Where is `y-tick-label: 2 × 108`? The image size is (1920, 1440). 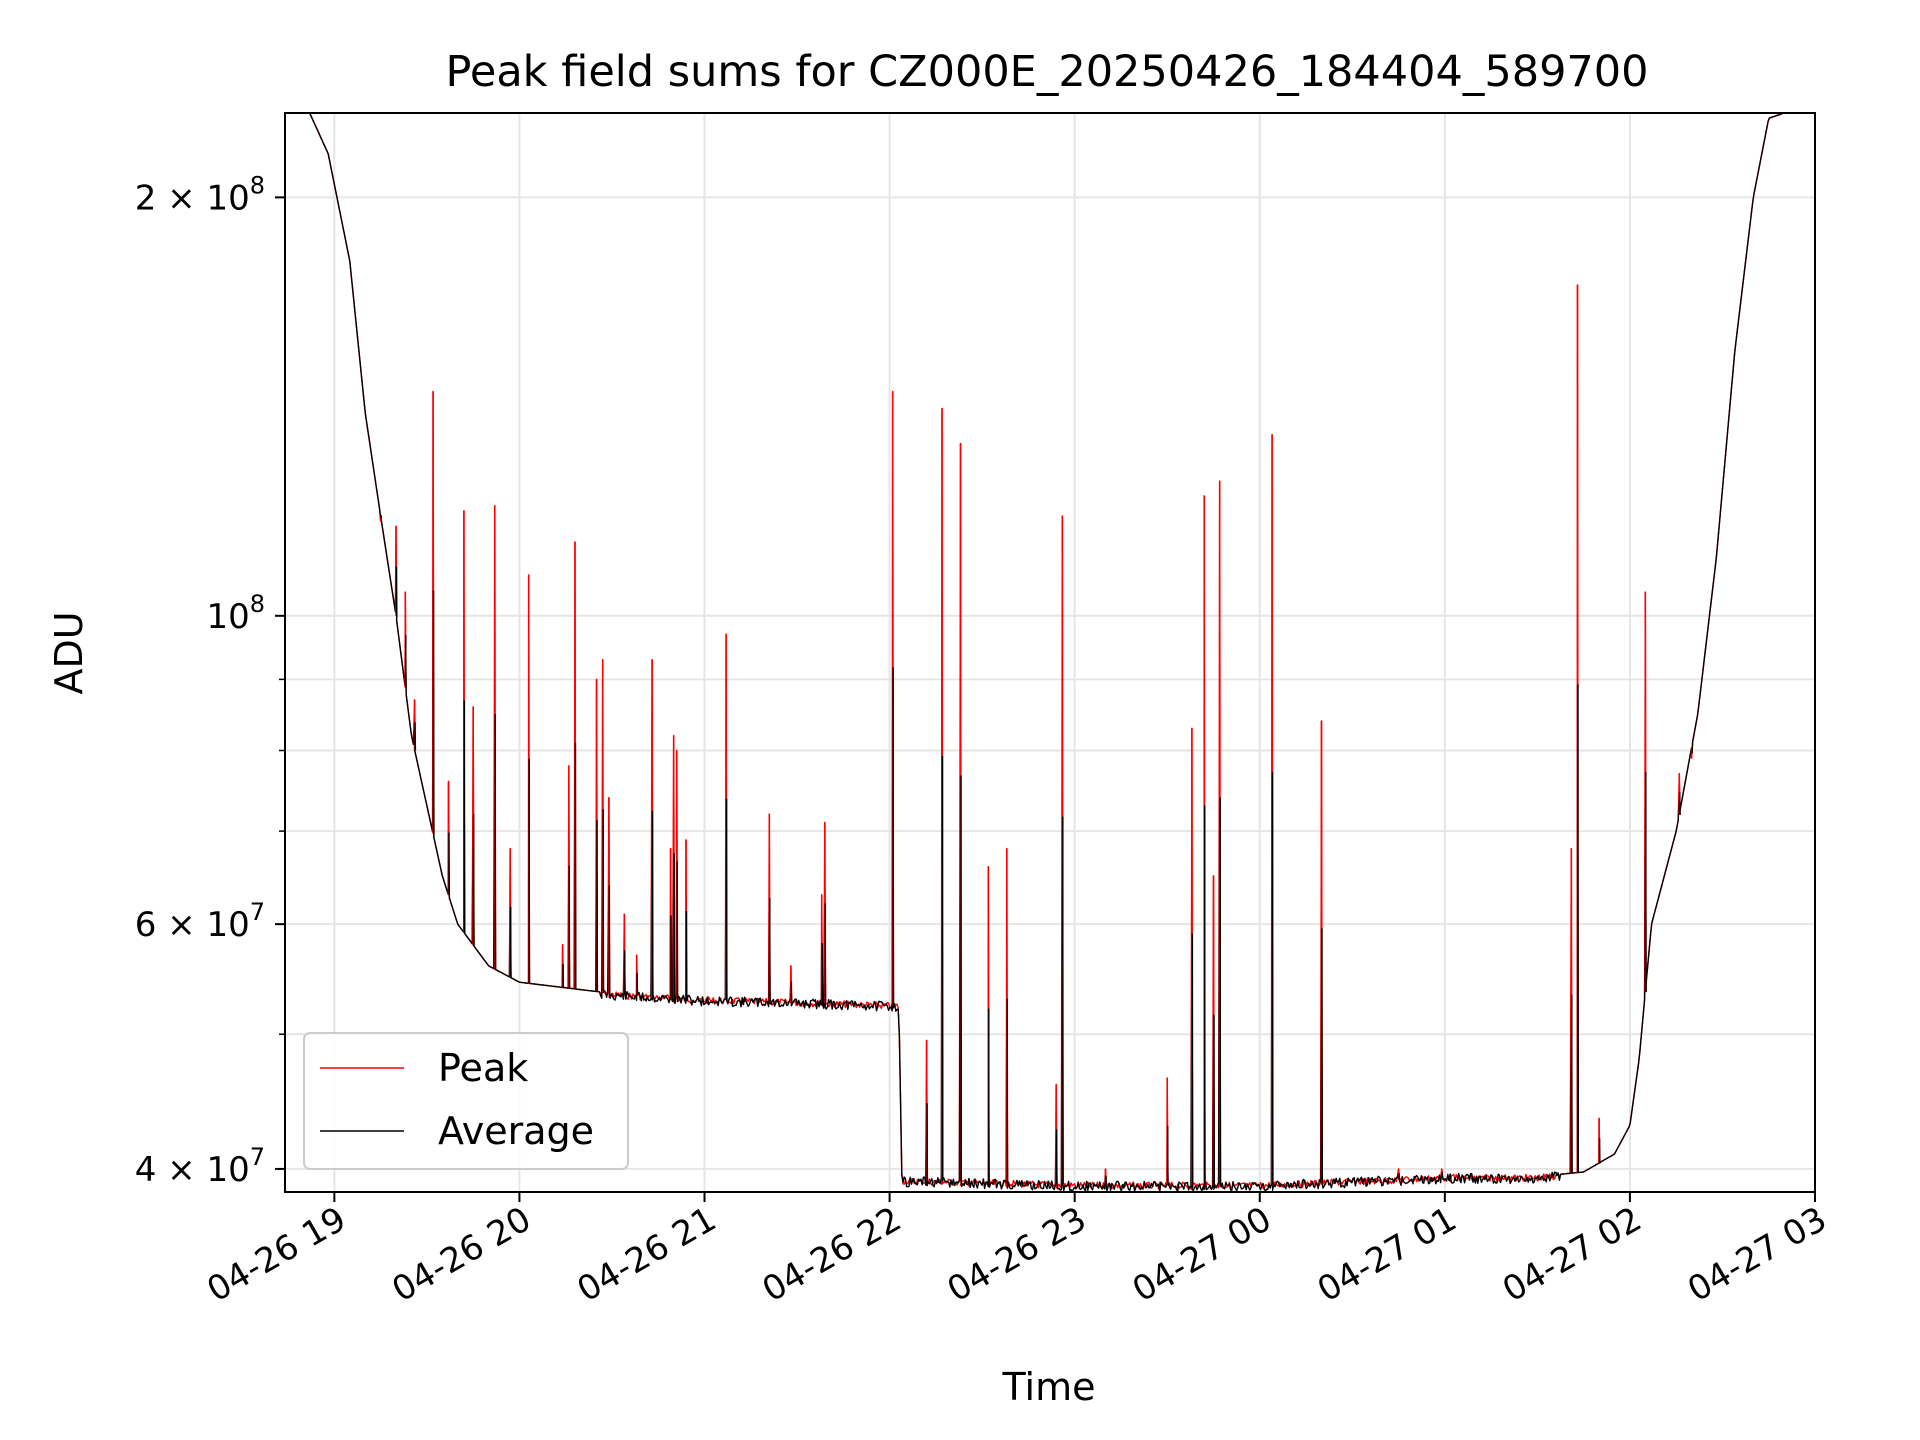
y-tick-label: 2 × 108 is located at coordinates (200, 194).